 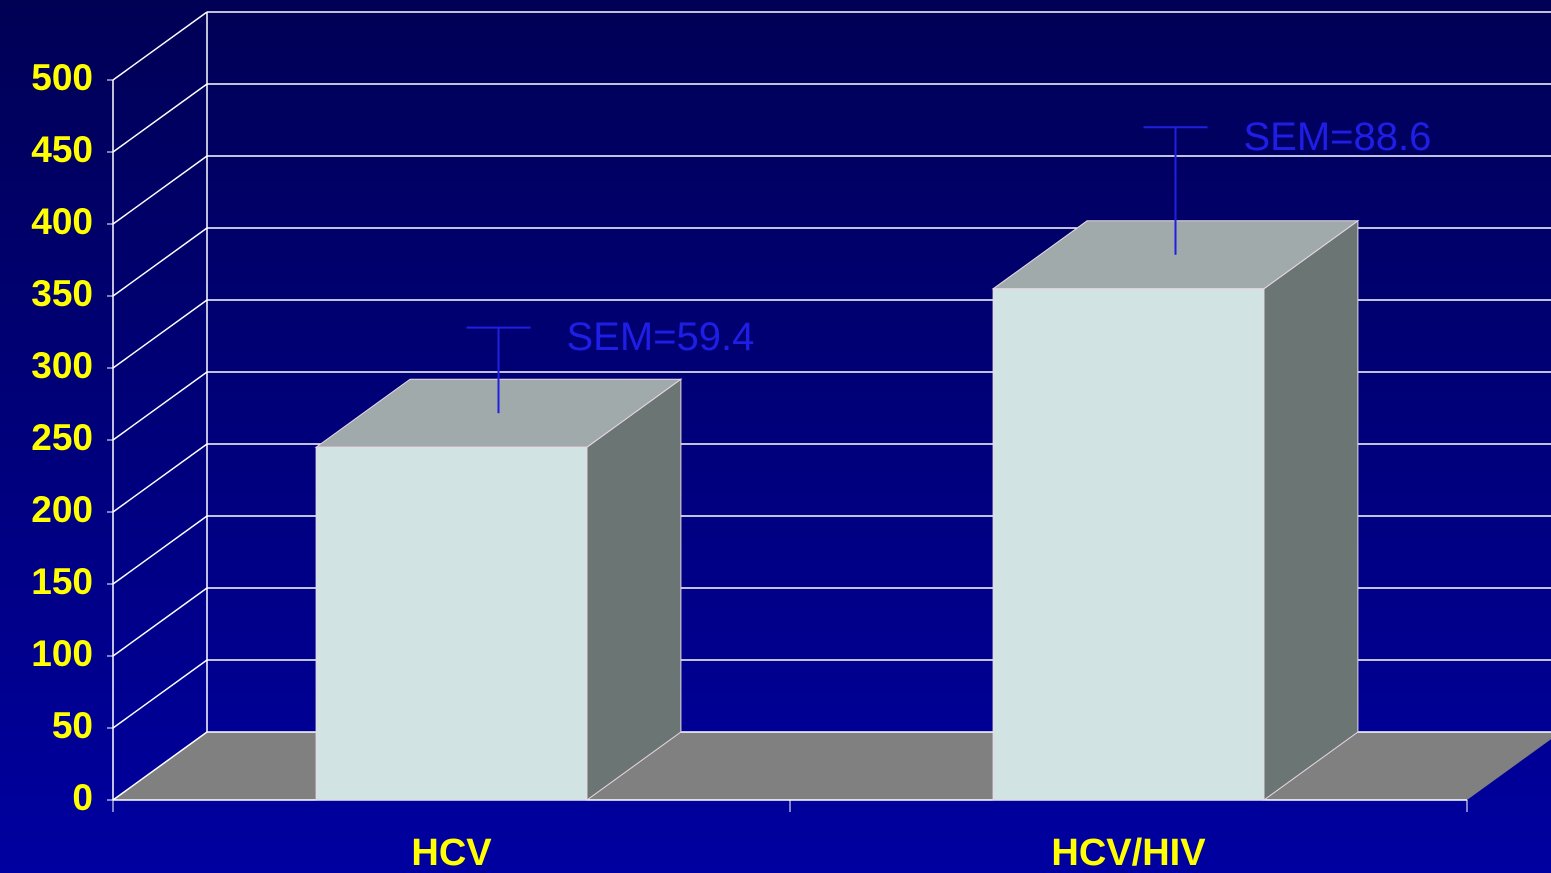 What do you see at coordinates (1338, 137) in the screenshot?
I see `error-label: SEM=88.6` at bounding box center [1338, 137].